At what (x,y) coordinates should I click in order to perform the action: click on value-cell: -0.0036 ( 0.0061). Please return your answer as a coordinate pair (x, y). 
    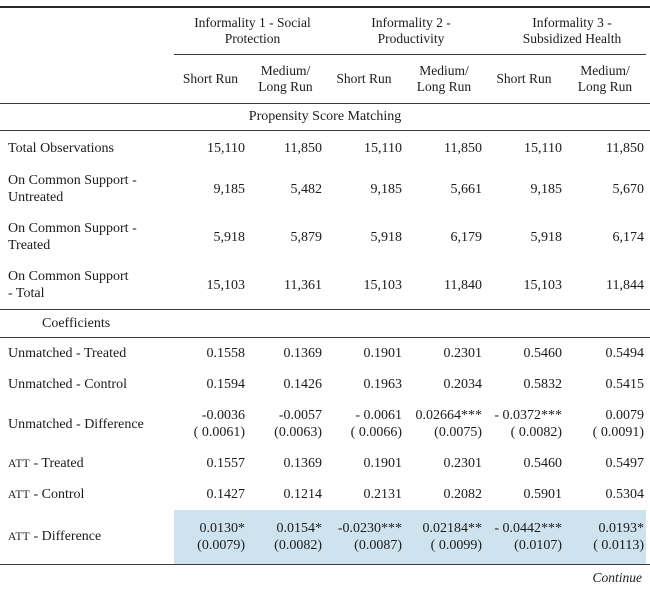
    Looking at the image, I should click on (210, 424).